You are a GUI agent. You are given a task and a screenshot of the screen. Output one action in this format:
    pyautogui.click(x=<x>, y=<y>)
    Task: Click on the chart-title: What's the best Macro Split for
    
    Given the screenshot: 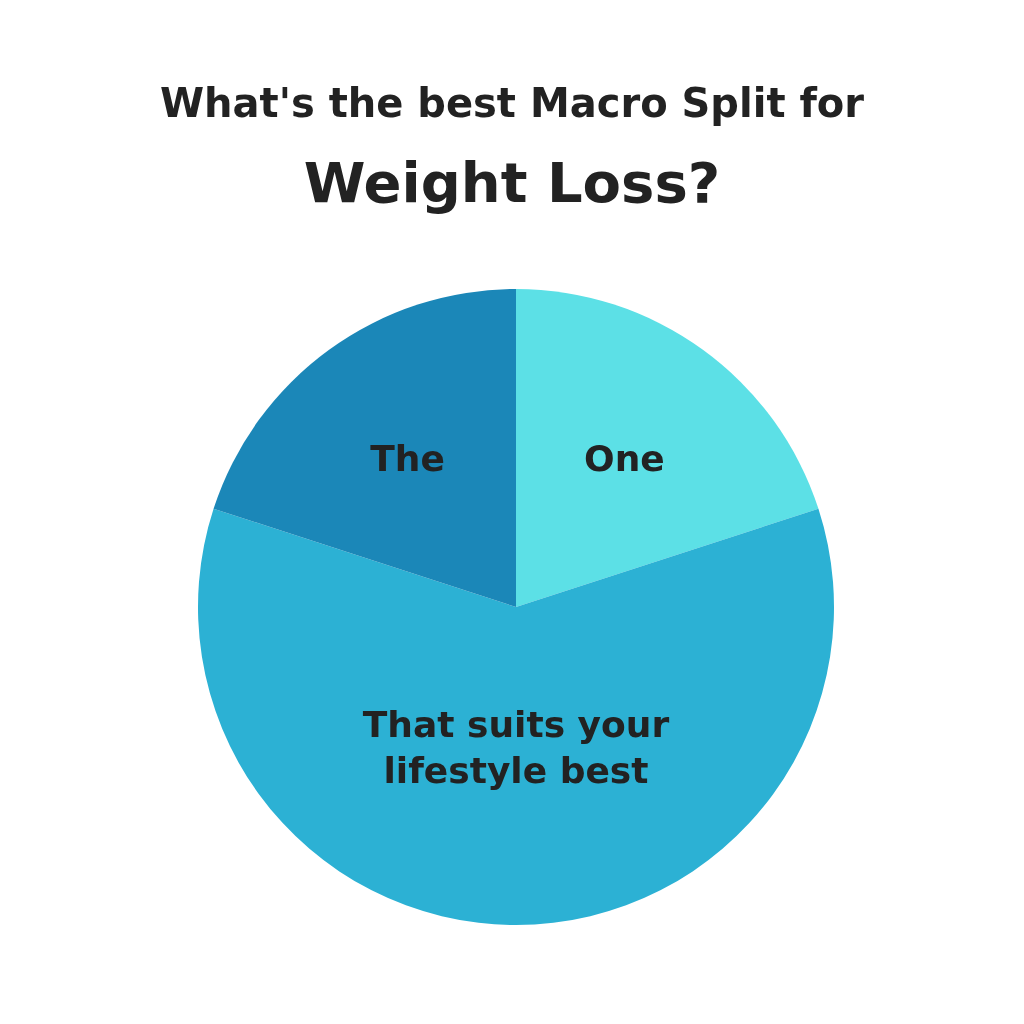 What is the action you would take?
    pyautogui.click(x=512, y=103)
    